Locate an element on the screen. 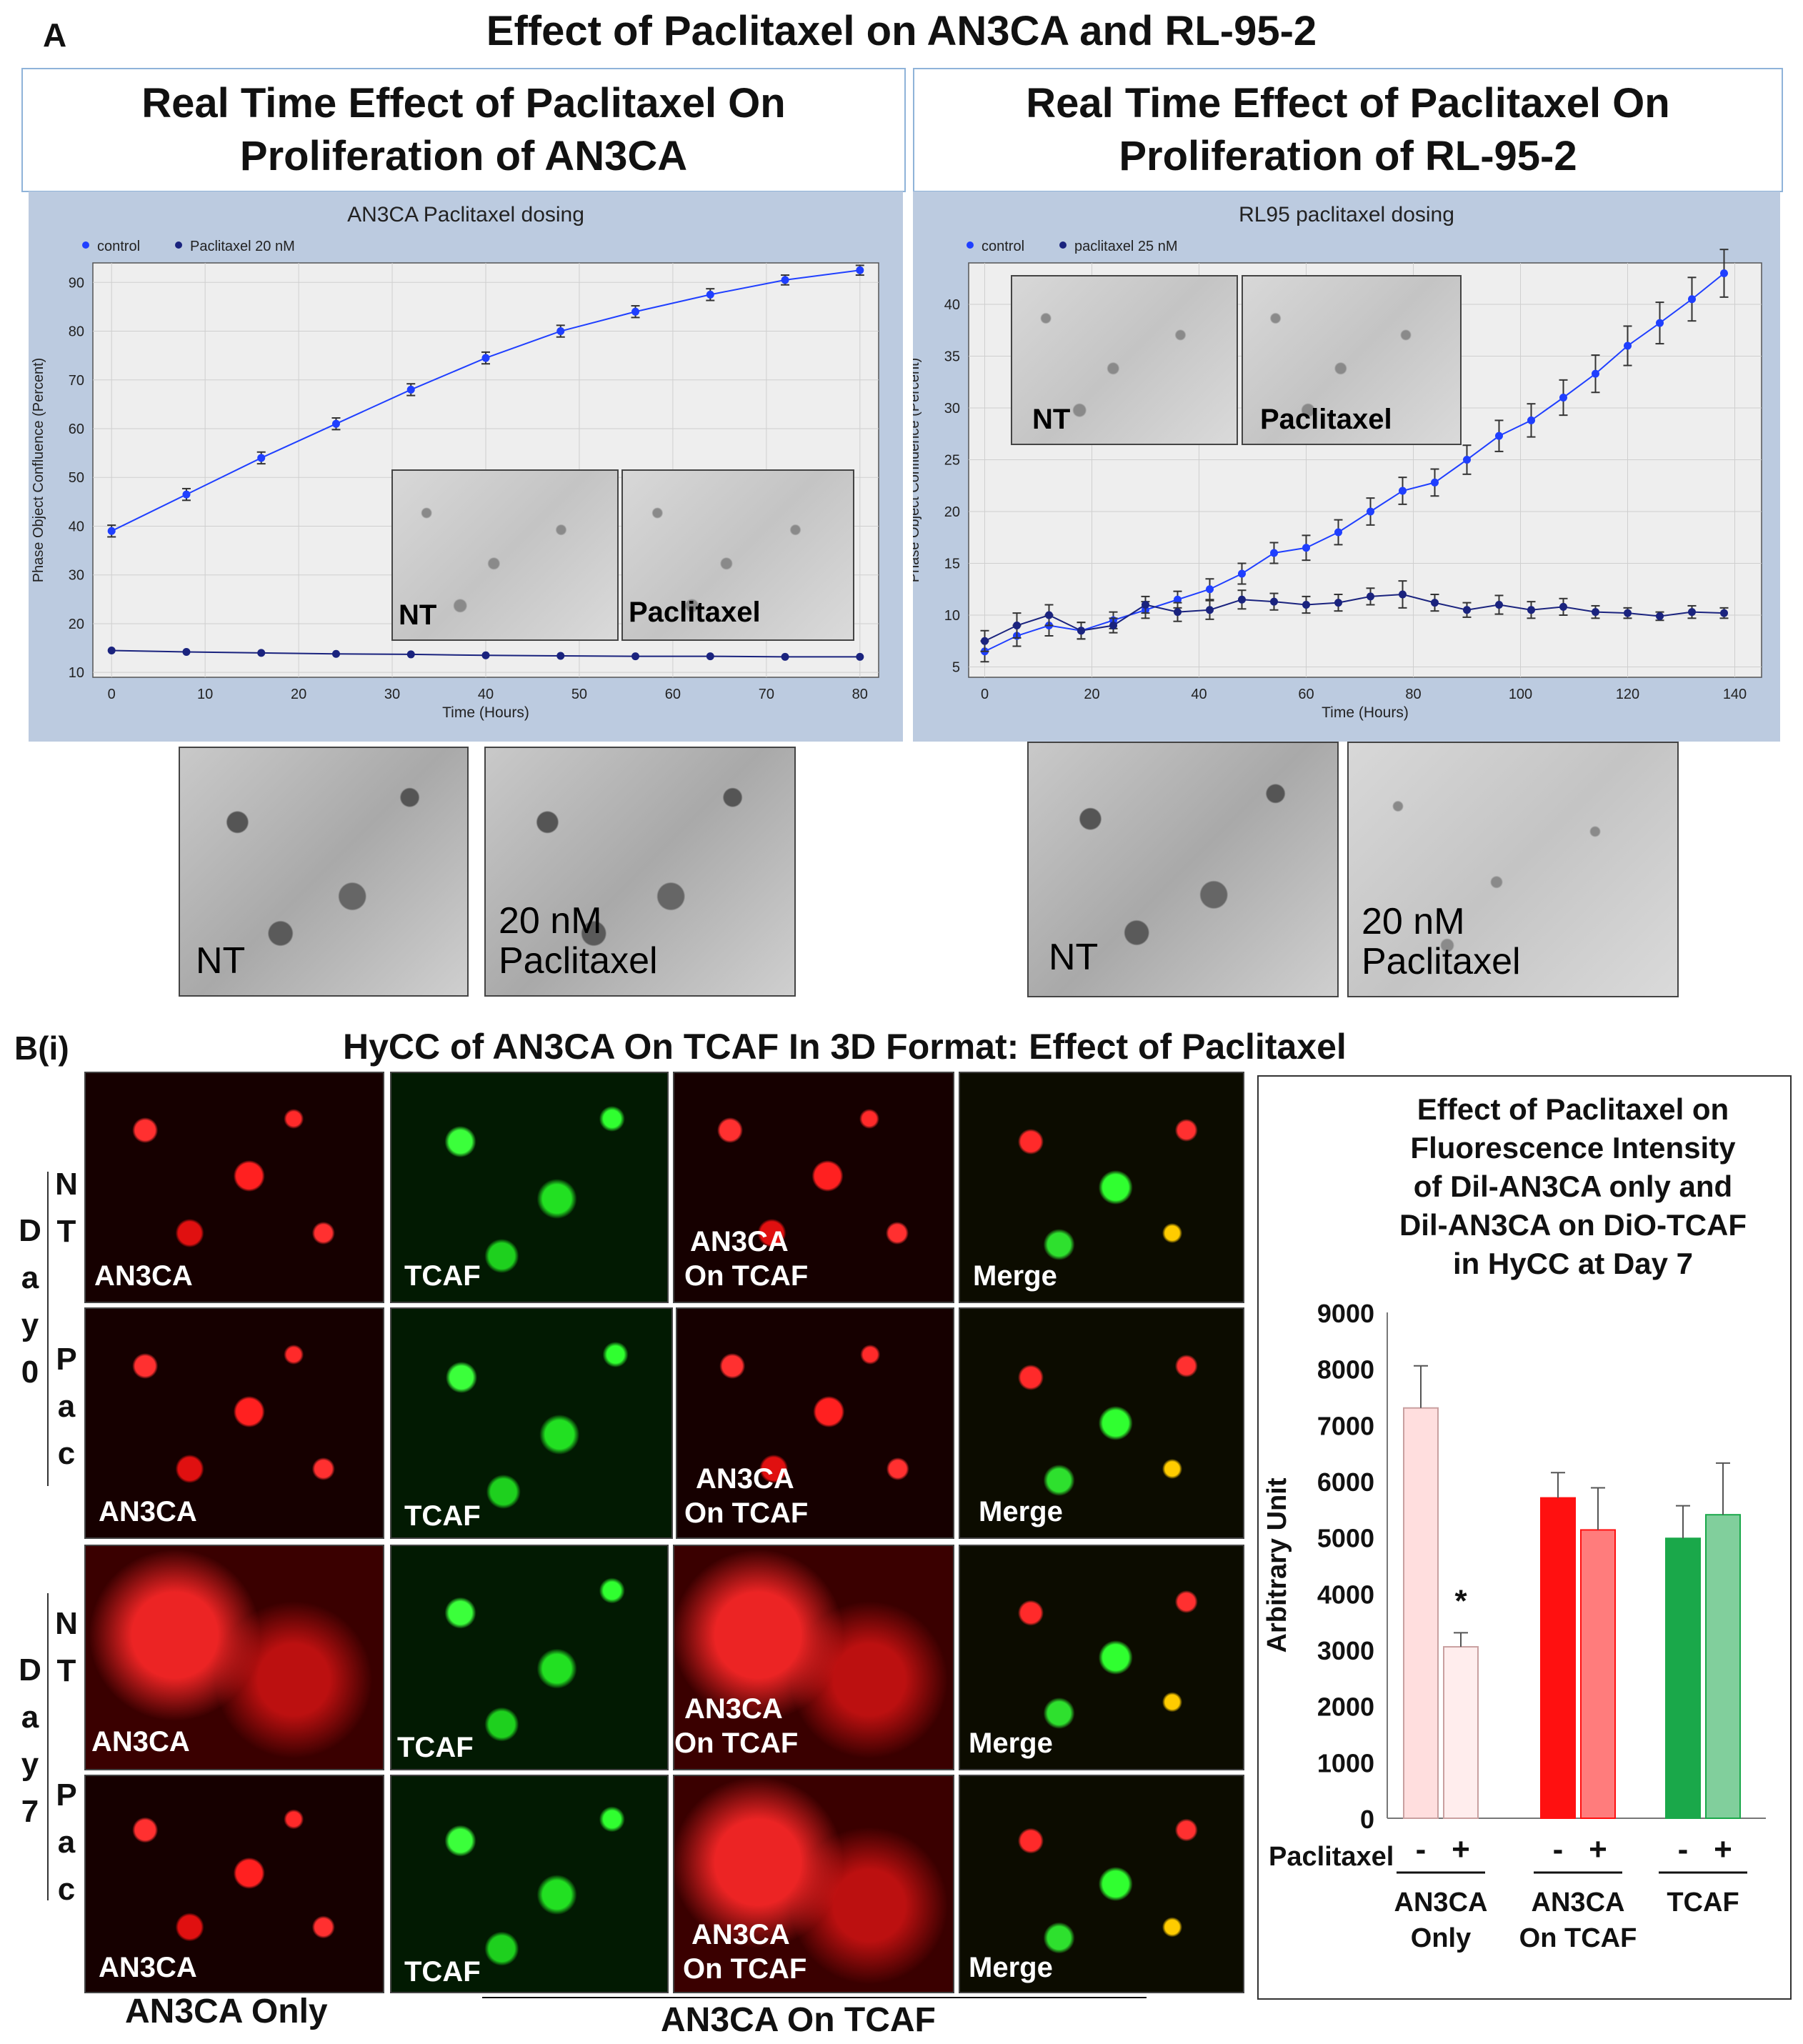  rl95-y-axis-label: Phase Object Confluence (Percent) is located at coordinates (917, 470).